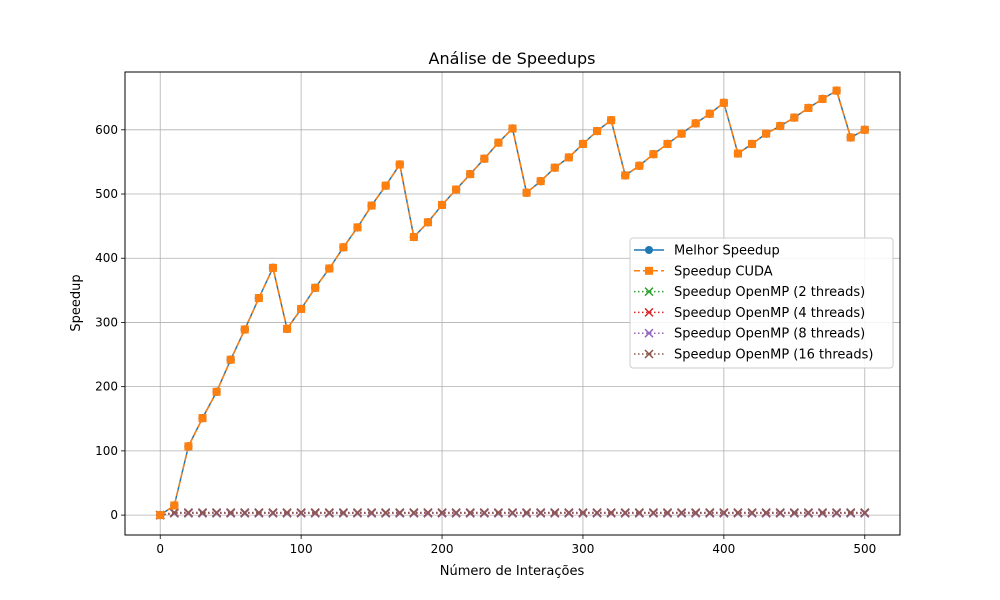  What do you see at coordinates (160, 549) in the screenshot?
I see `x-tick-label: 0` at bounding box center [160, 549].